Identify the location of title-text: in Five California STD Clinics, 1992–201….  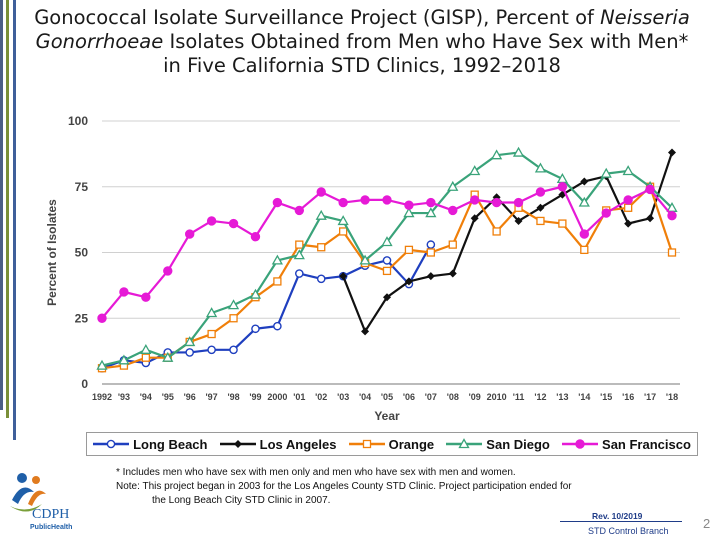
(362, 65).